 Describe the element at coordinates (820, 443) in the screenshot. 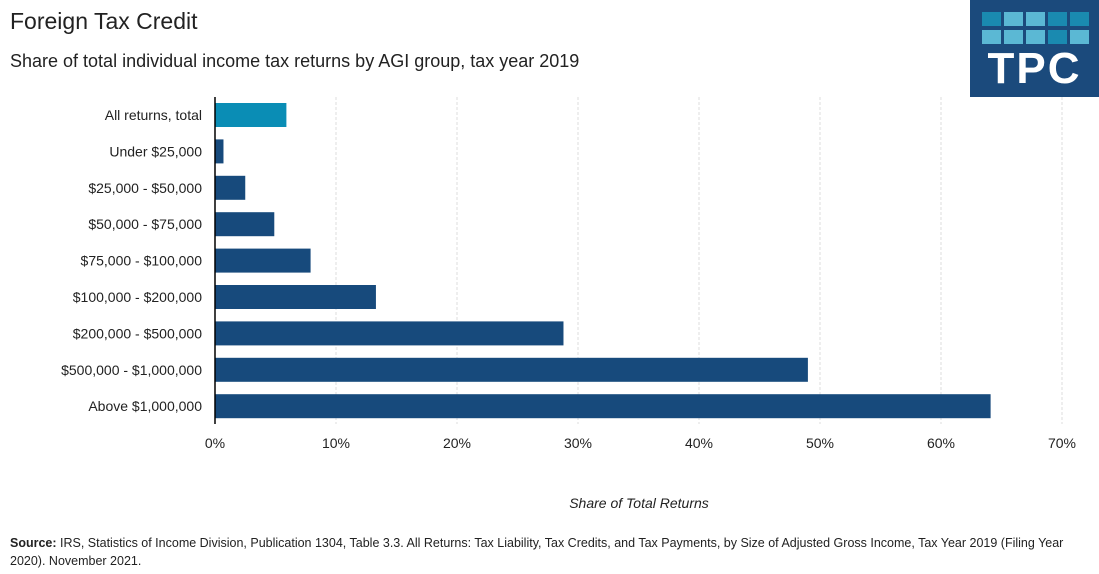

I see `x-tick-label: 50%` at that location.